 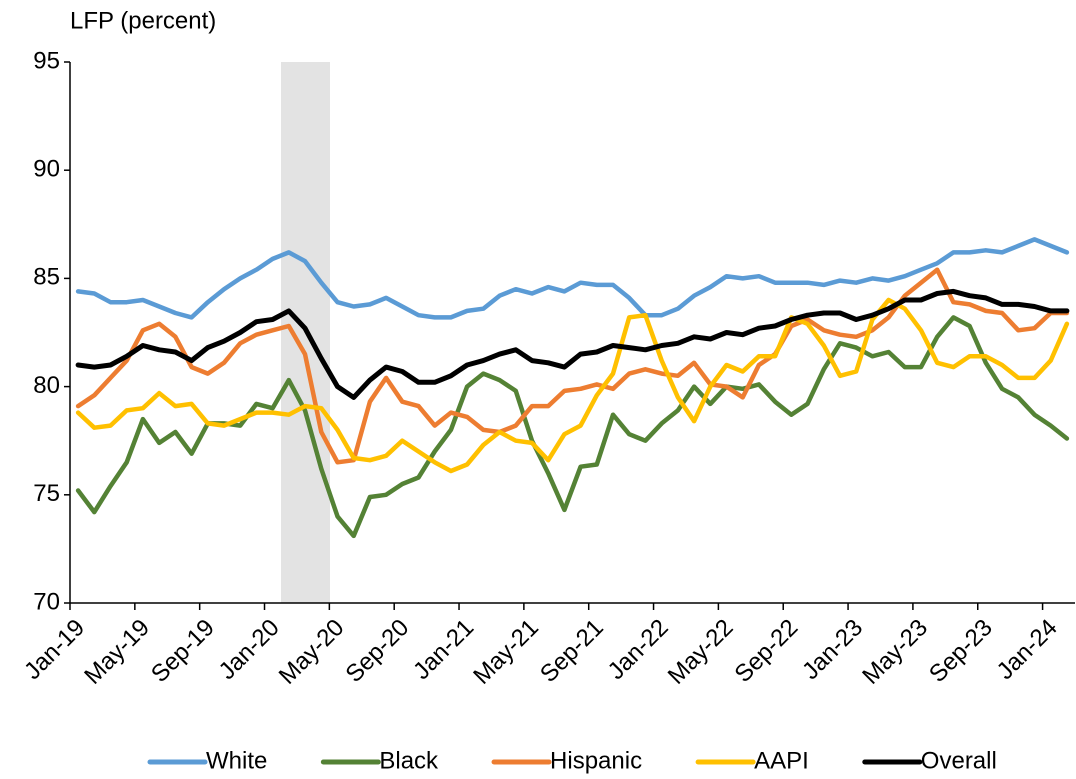 I want to click on x-tick-label: May-20, so click(x=312, y=652).